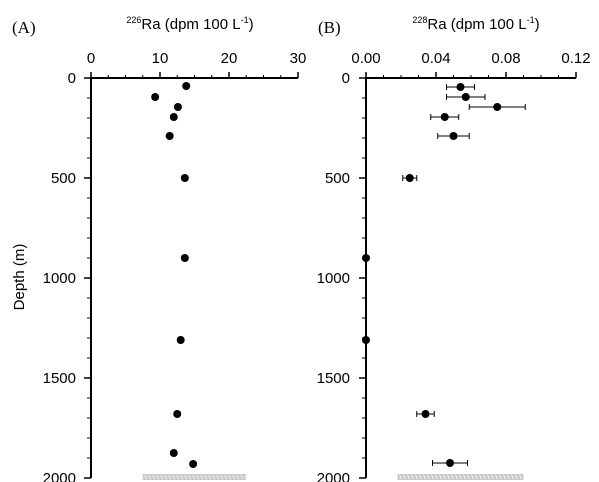  I want to click on panel-b-ytick-labels: 0 500 1000 1500 2000, so click(333, 276).